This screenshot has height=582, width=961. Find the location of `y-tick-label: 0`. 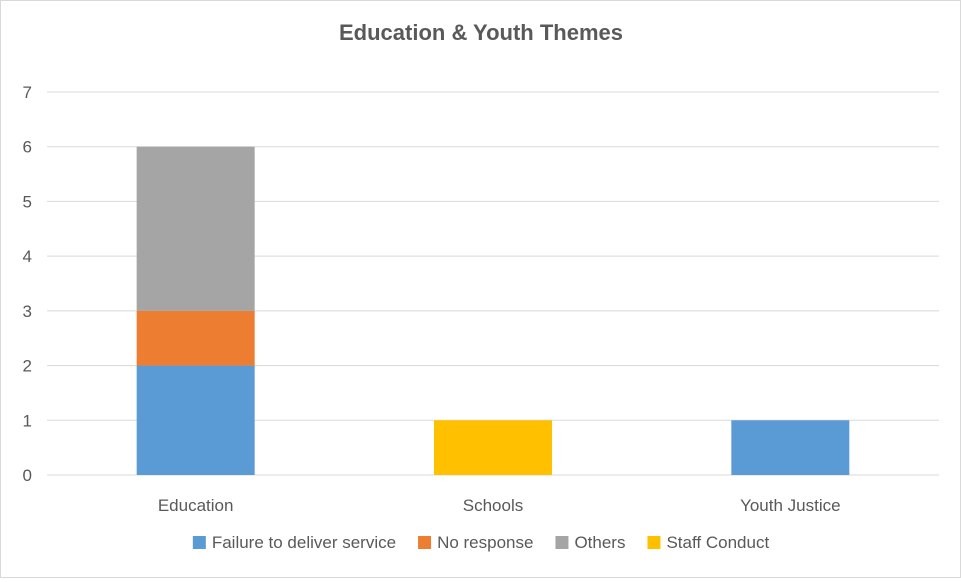

y-tick-label: 0 is located at coordinates (27, 475).